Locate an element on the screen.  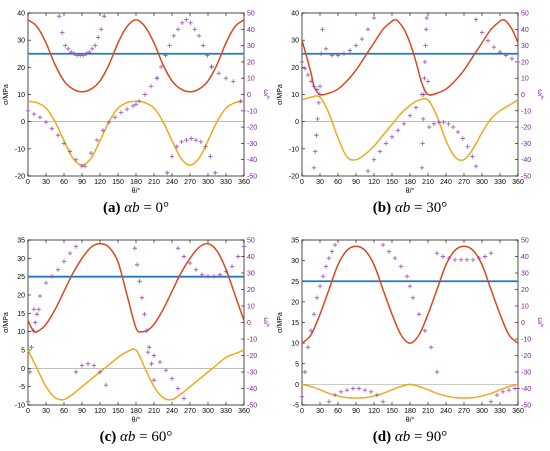
y2-tick-label: -40 is located at coordinates (526, 389).